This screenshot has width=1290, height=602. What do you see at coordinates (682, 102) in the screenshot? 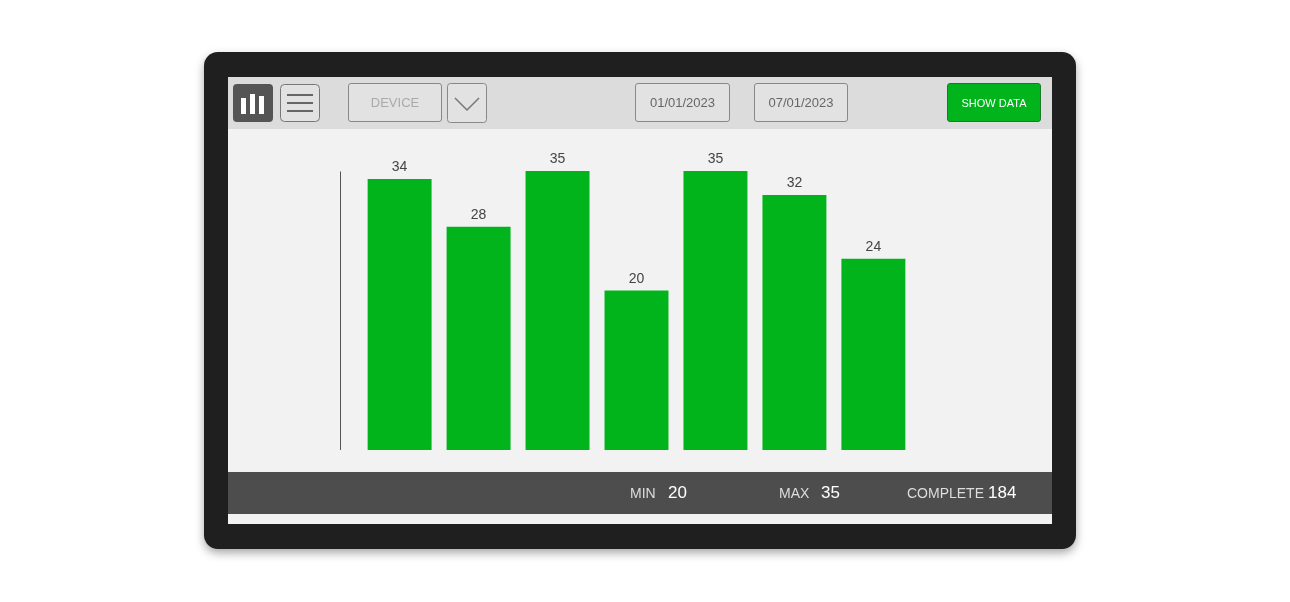
I see `text: 01/01/2023` at bounding box center [682, 102].